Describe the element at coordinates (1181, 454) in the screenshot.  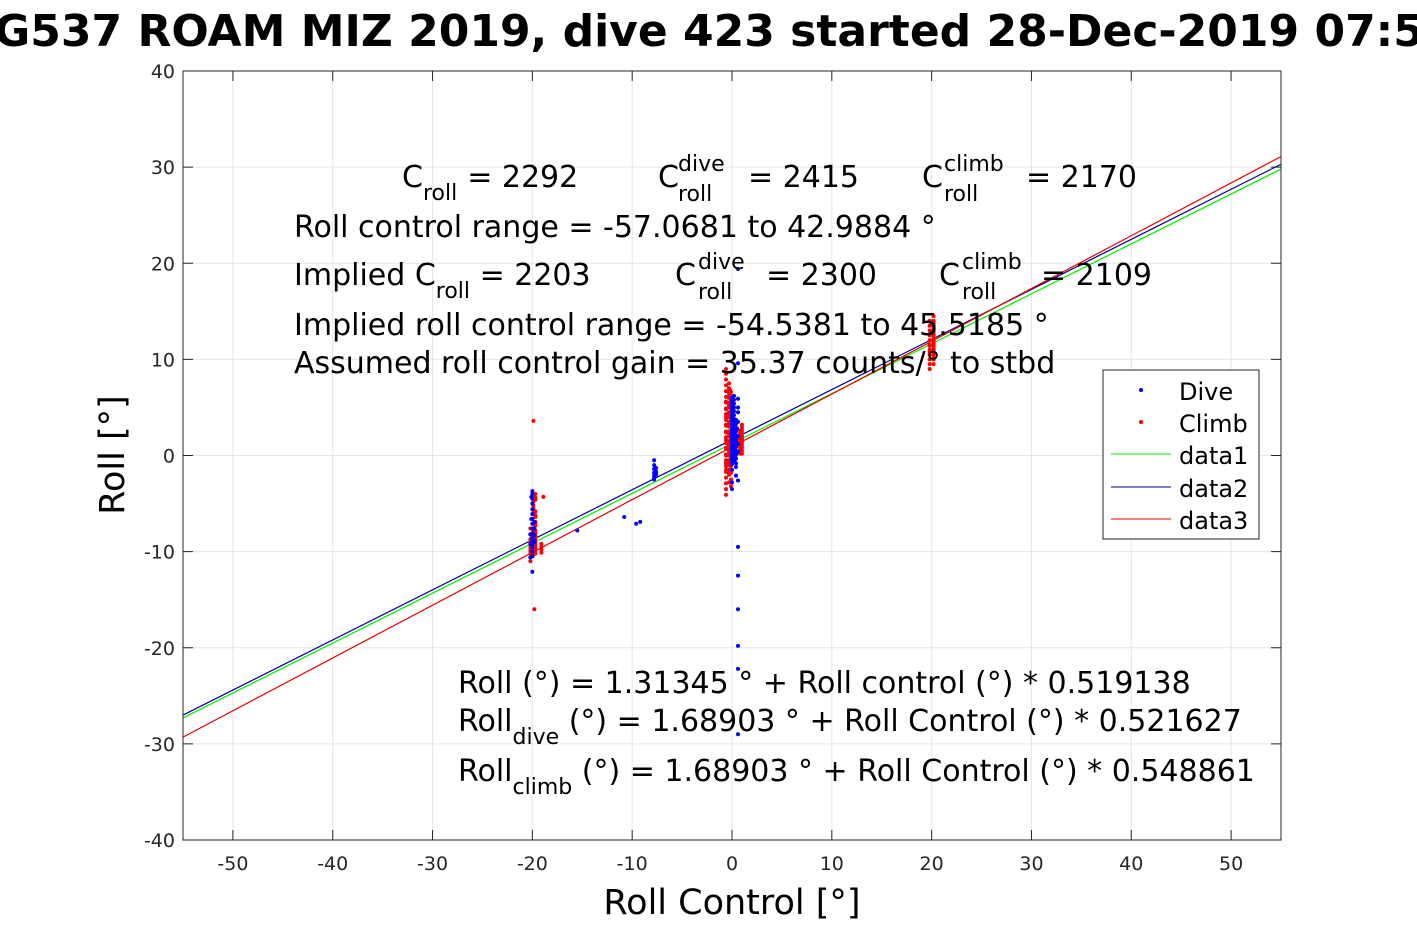
I see `legend: Dive Climb data1 data2 data3` at that location.